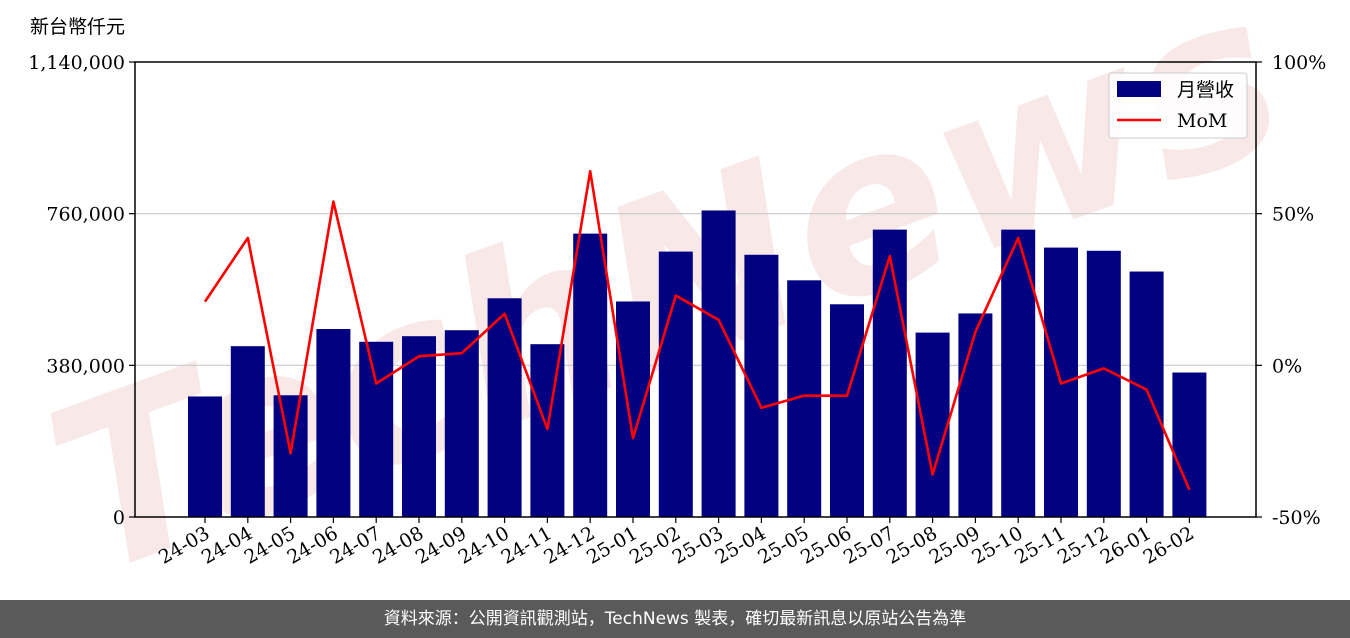 This screenshot has height=638, width=1350. I want to click on legend-label-line: MoM, so click(1202, 121).